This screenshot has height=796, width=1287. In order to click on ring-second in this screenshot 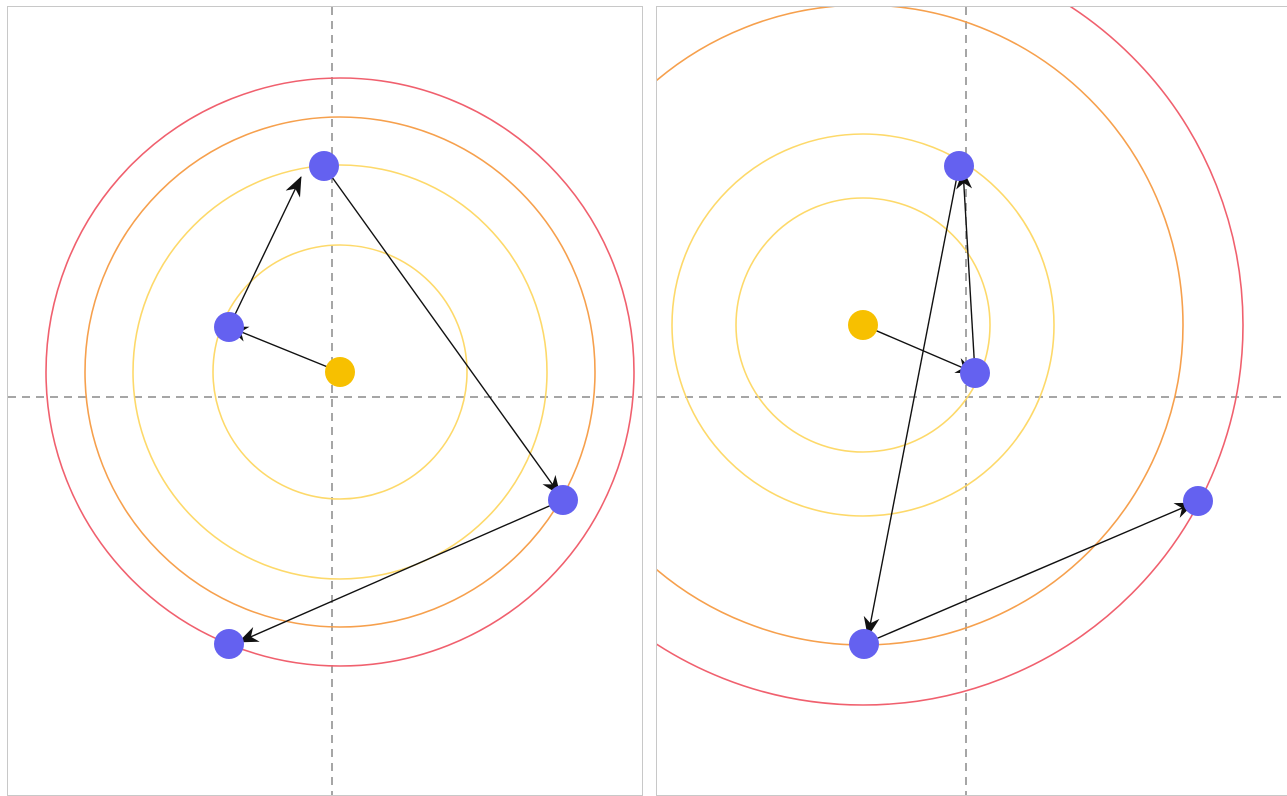, I will do `click(863, 325)`.